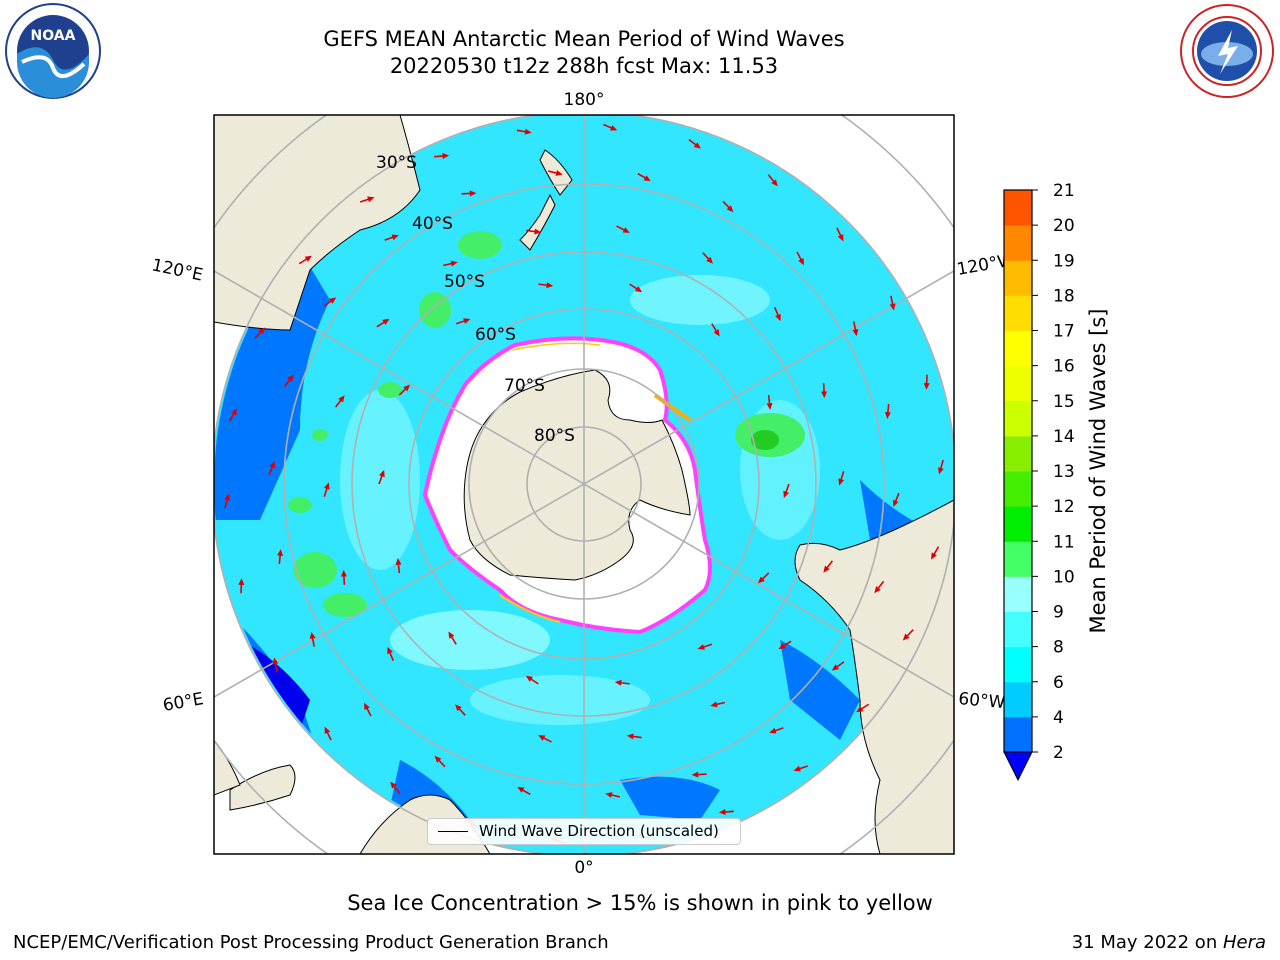 The image size is (1280, 960). Describe the element at coordinates (584, 66) in the screenshot. I see `chart-subtitle: 20220530 t12z 288h fcst Max: 11.53` at that location.